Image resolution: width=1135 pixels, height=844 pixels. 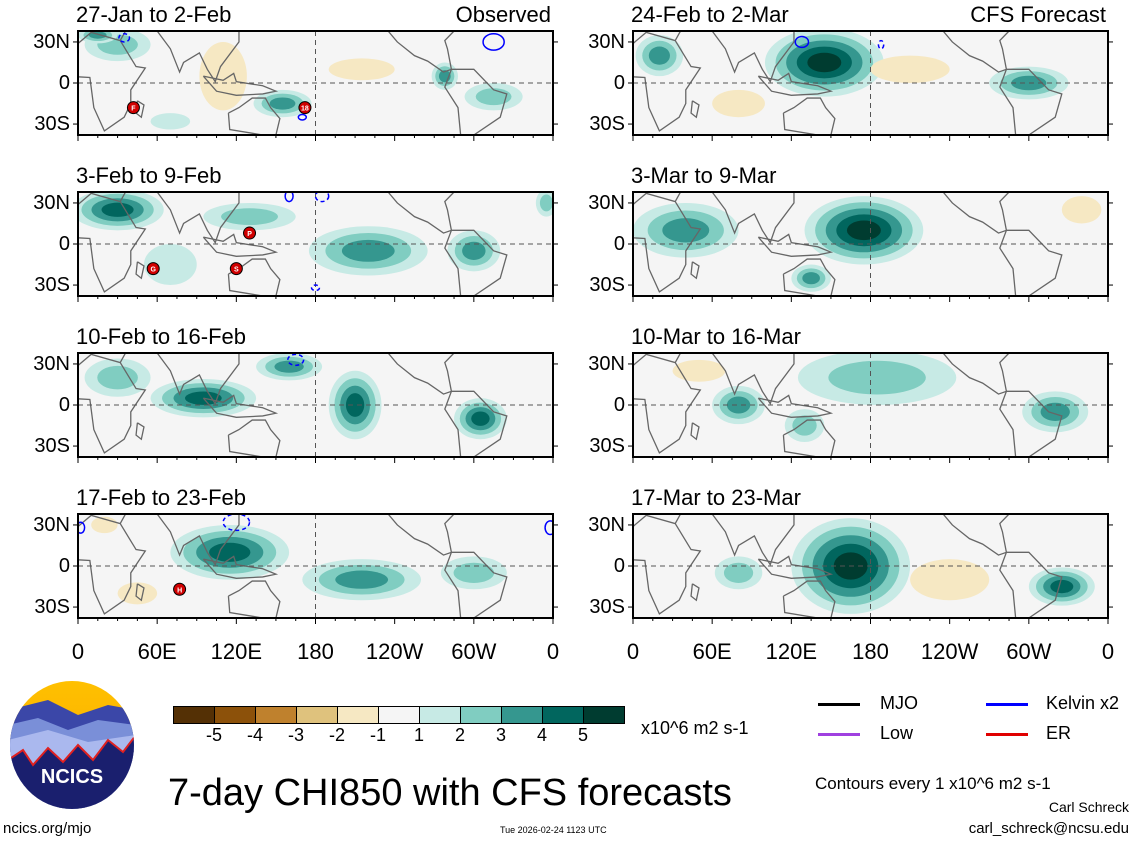 What do you see at coordinates (839, 704) in the screenshot?
I see `legend-swatch-mjo` at bounding box center [839, 704].